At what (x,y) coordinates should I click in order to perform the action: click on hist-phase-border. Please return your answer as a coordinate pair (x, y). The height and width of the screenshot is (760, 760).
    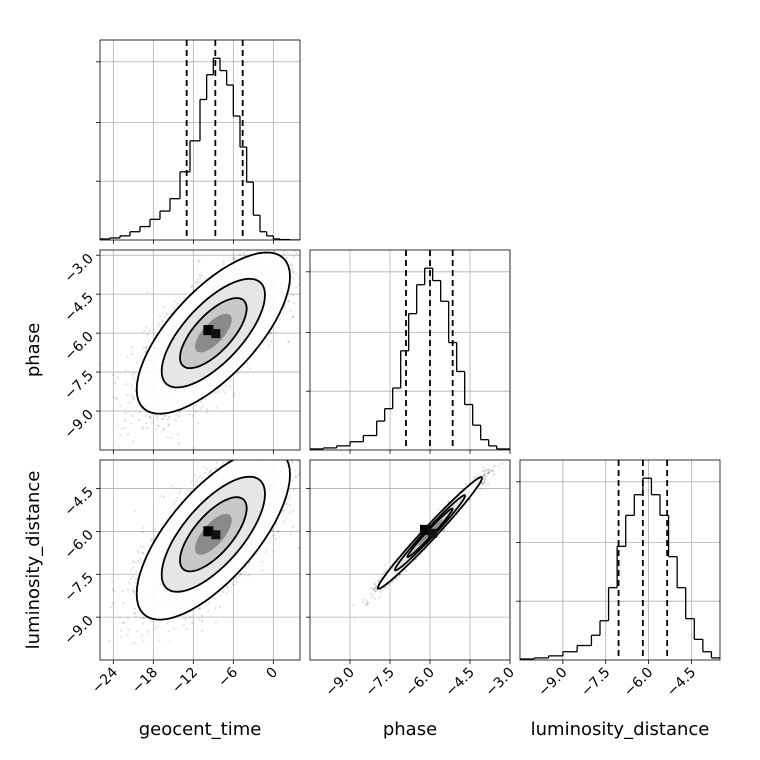
    Looking at the image, I should click on (410, 350).